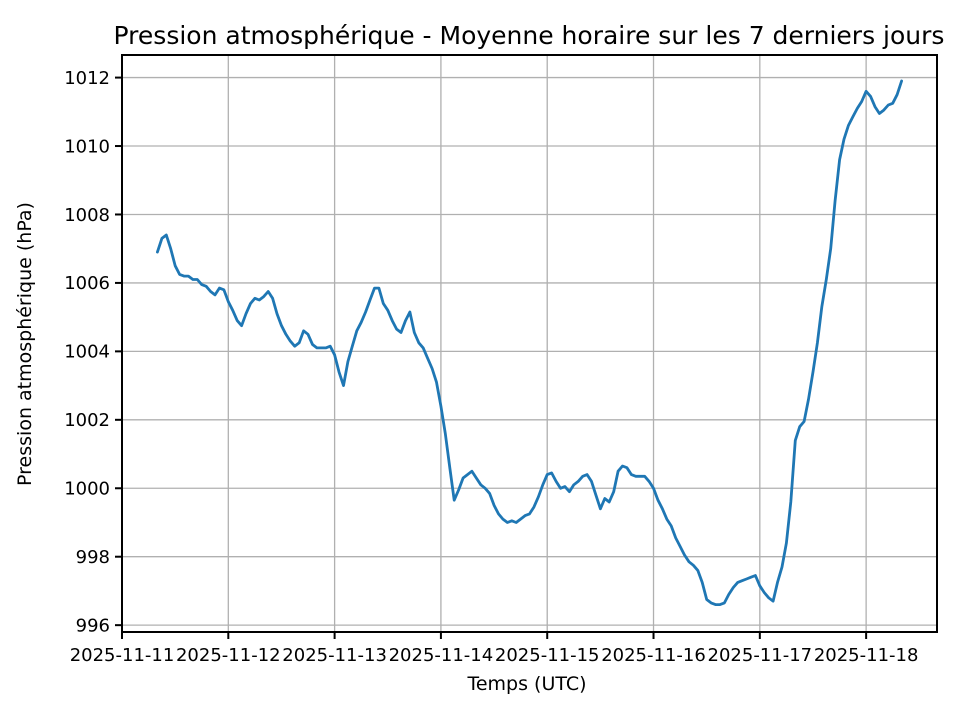  What do you see at coordinates (441, 655) in the screenshot?
I see `x-tick-label: 2025-11-14` at bounding box center [441, 655].